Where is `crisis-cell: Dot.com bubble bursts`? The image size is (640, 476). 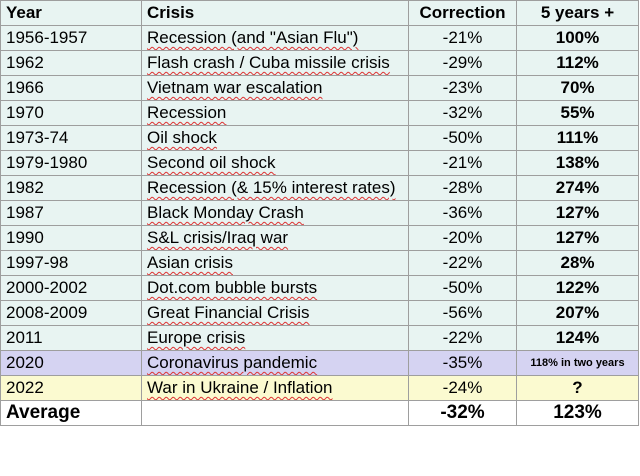
crisis-cell: Dot.com bubble bursts is located at coordinates (275, 288).